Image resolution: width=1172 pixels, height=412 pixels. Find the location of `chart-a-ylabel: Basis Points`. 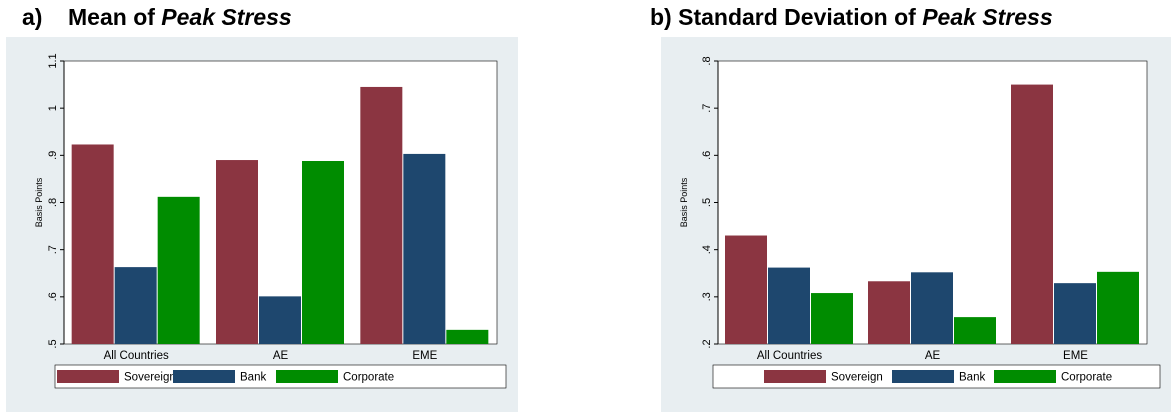

chart-a-ylabel: Basis Points is located at coordinates (39, 202).